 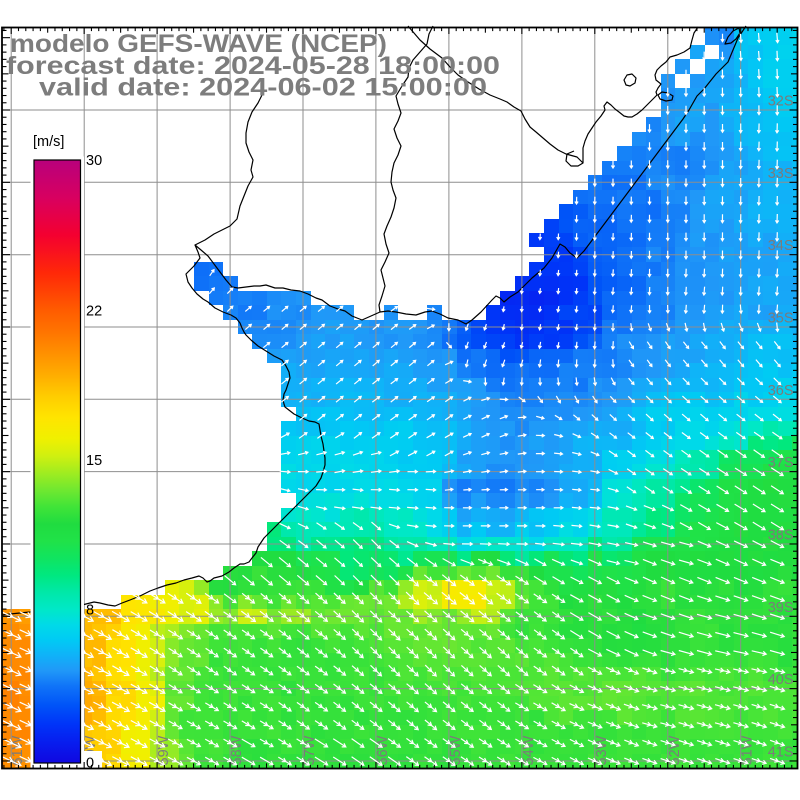 I want to click on svg-text: 22, so click(x=94, y=312).